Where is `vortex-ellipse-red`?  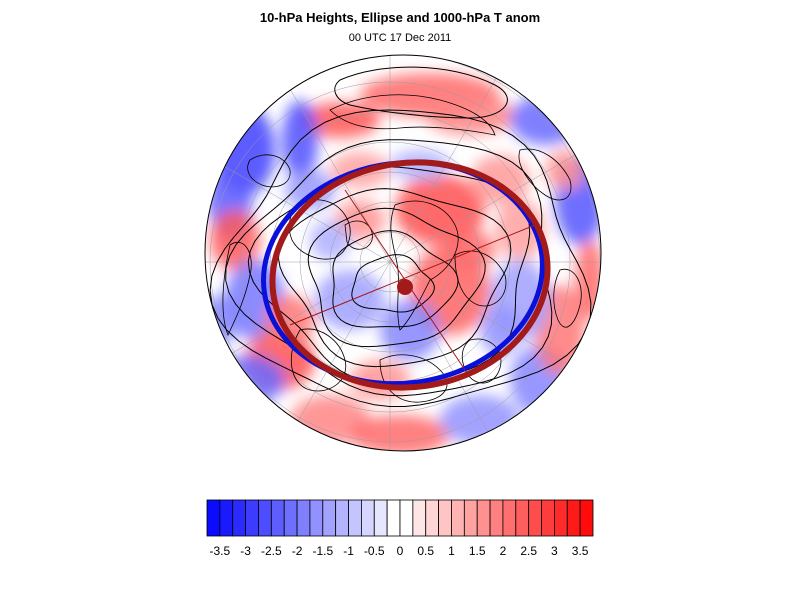 vortex-ellipse-red is located at coordinates (410, 275).